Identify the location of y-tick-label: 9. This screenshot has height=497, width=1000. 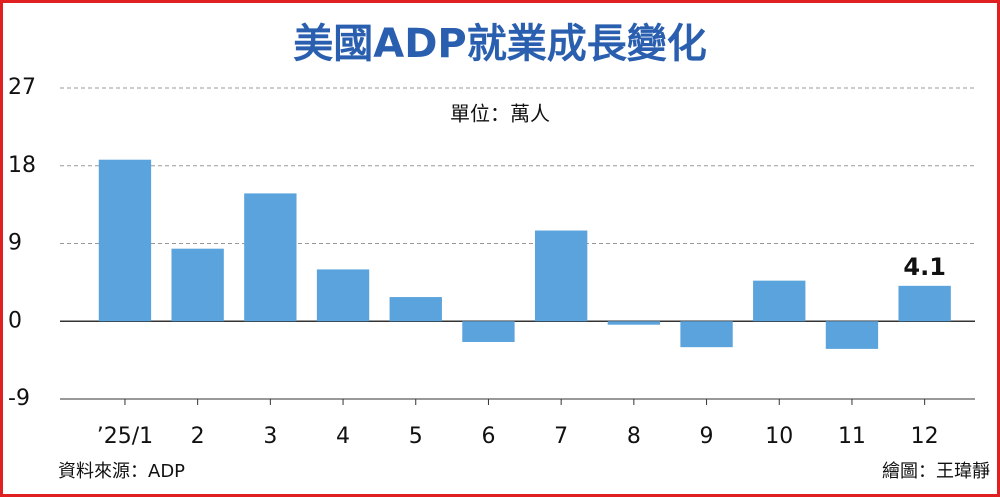
(15, 243).